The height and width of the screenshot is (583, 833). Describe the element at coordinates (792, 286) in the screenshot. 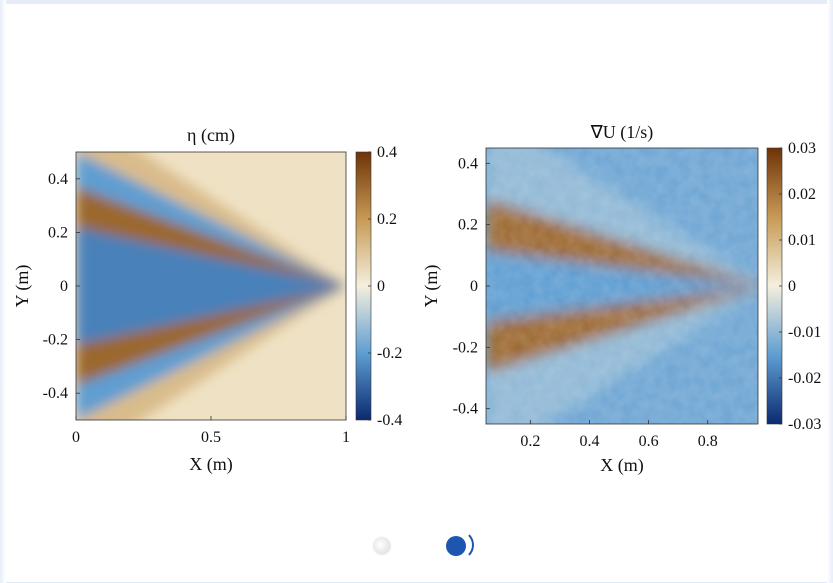

I see `gradu-colorbar-tick-label: 0` at that location.